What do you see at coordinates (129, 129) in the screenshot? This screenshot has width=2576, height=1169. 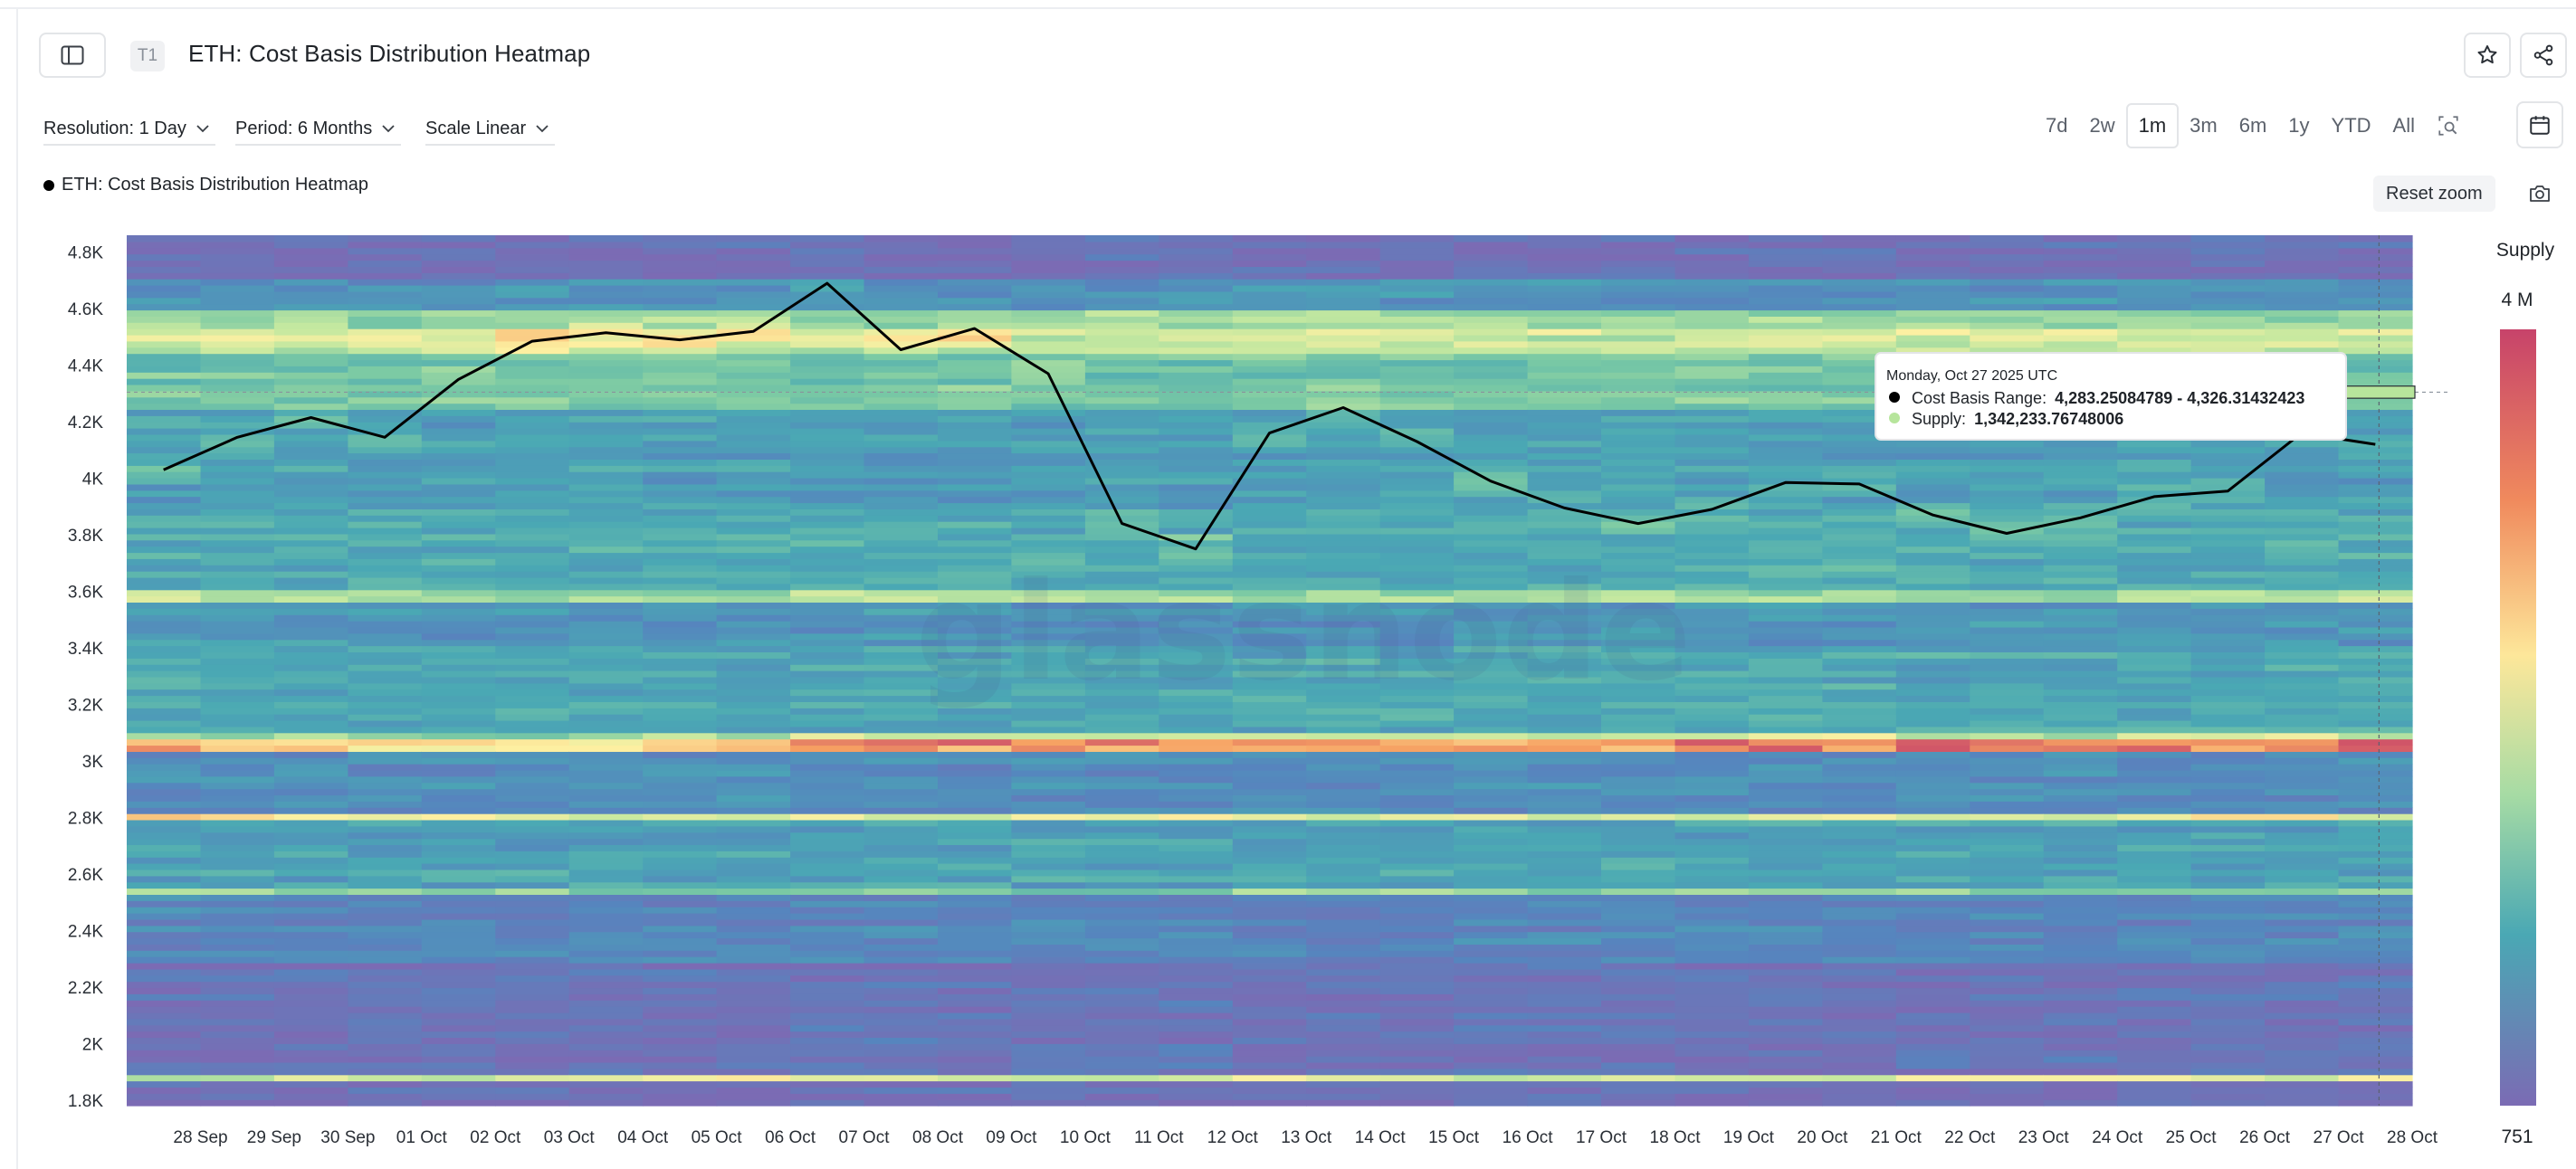 I see `resolution-dropdown: Resolution: 1 Day` at bounding box center [129, 129].